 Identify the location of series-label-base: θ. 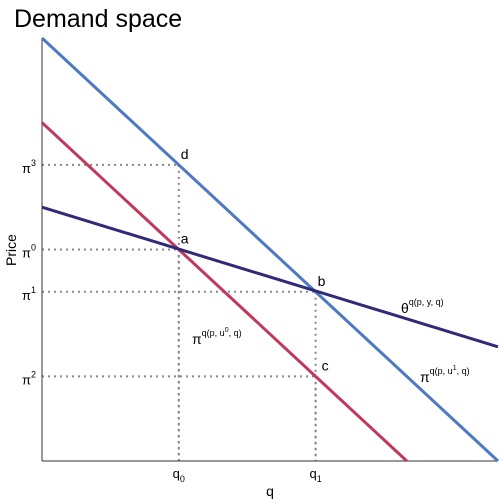
(405, 308).